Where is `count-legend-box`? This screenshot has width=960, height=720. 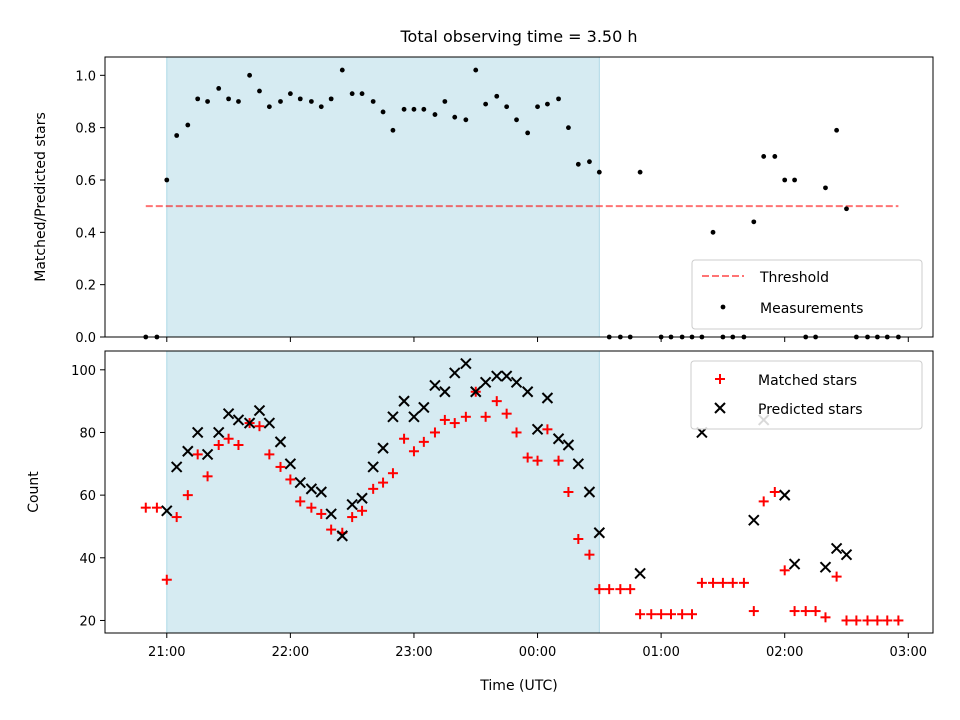
count-legend-box is located at coordinates (806, 395).